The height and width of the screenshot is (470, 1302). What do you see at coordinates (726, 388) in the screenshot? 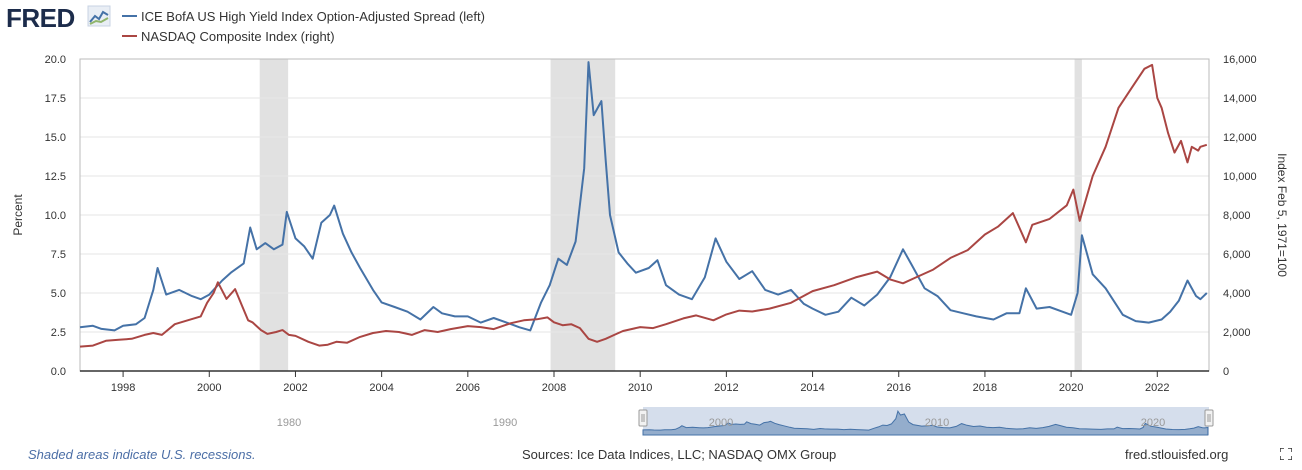
I see `x-tick-label: 2012` at bounding box center [726, 388].